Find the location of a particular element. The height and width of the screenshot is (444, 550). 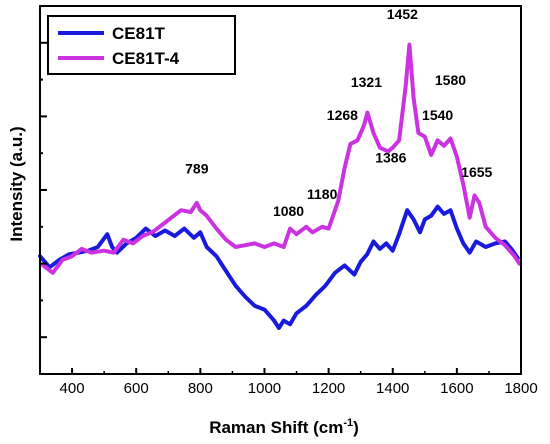

legend-label-0: CE81T is located at coordinates (139, 33).